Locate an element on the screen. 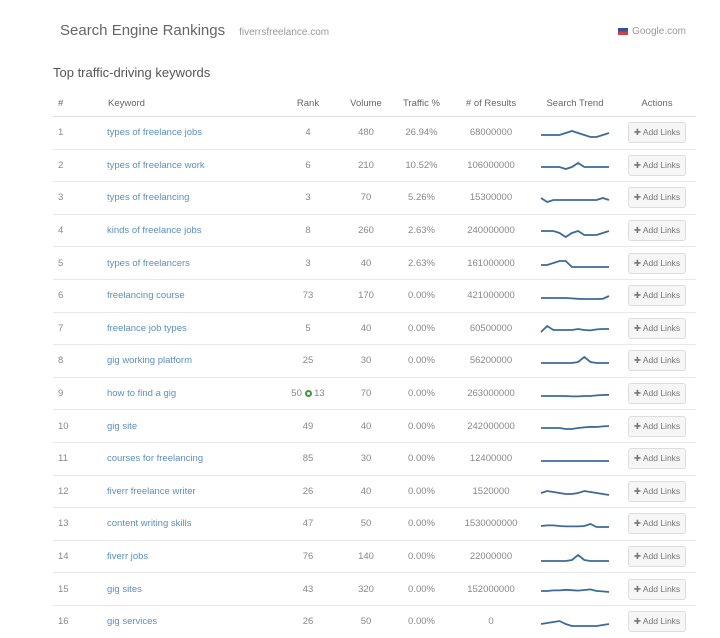 This screenshot has height=638, width=720. keyword-link: gig services is located at coordinates (192, 621).